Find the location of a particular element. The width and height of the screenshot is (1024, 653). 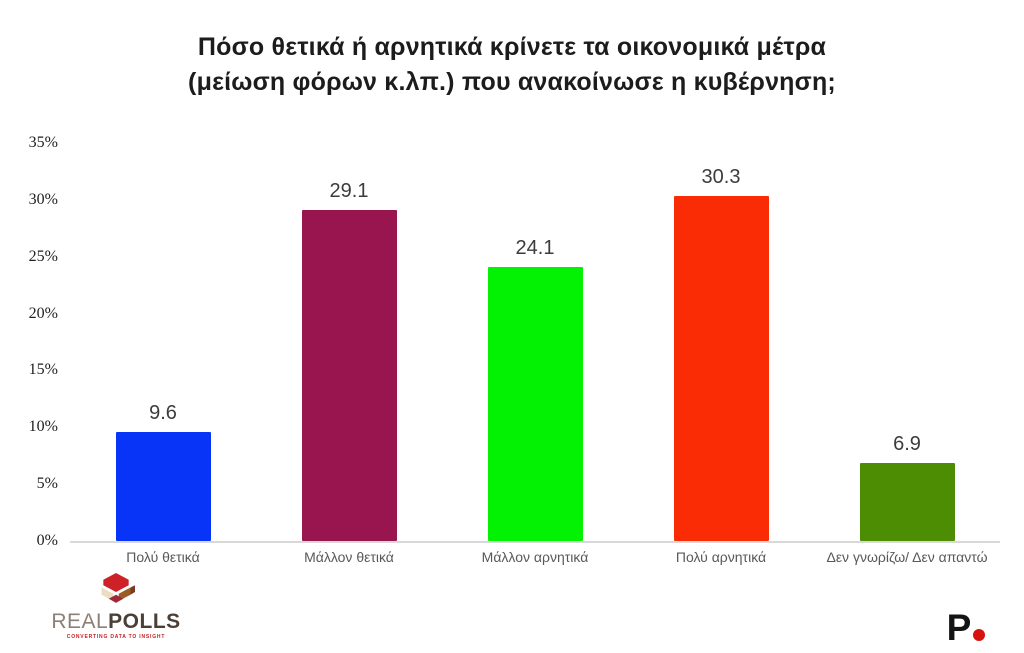

bar-value-label: 9.6 is located at coordinates (163, 412).